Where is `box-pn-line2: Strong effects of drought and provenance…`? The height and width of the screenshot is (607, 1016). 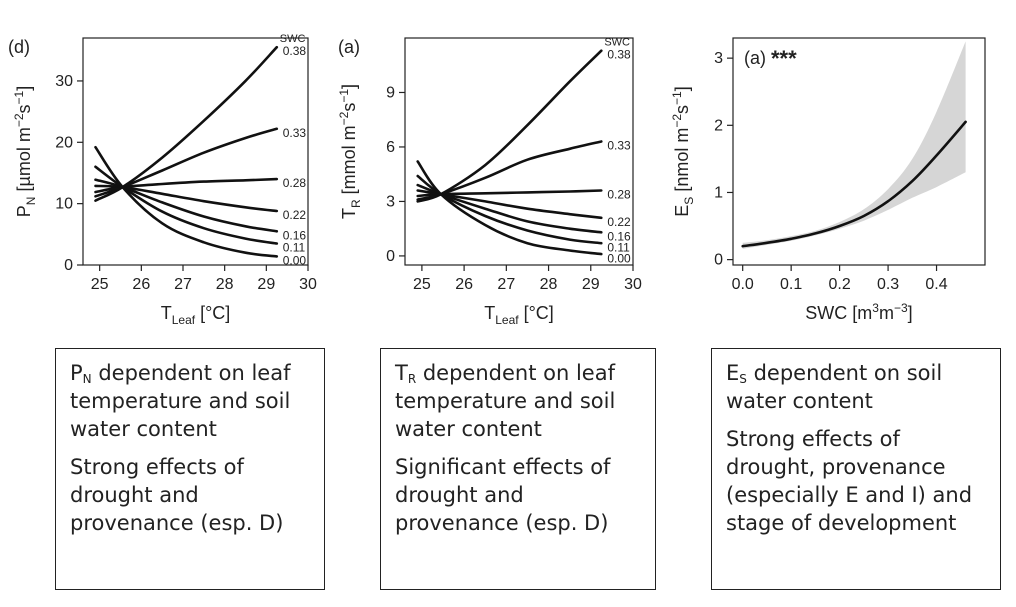
box-pn-line2: Strong effects of drought and provenance… is located at coordinates (177, 495).